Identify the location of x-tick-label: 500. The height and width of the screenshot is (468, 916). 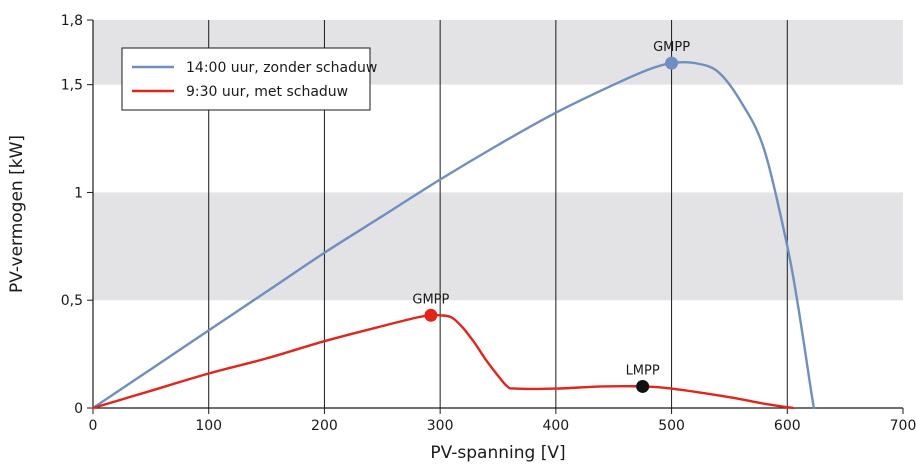
(671, 426).